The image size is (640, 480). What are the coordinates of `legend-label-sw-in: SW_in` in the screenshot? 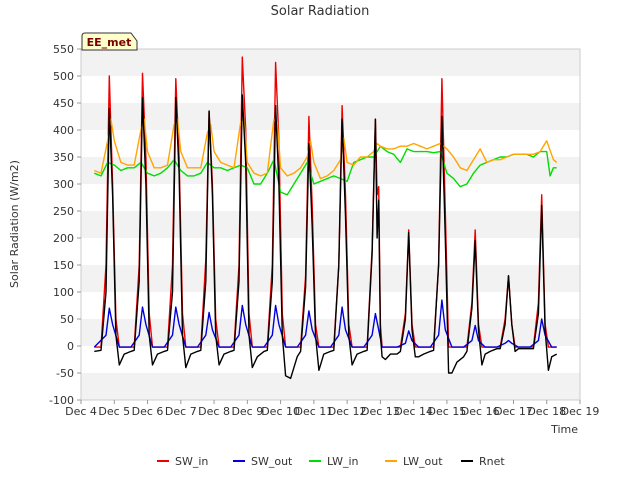 It's located at (191, 461).